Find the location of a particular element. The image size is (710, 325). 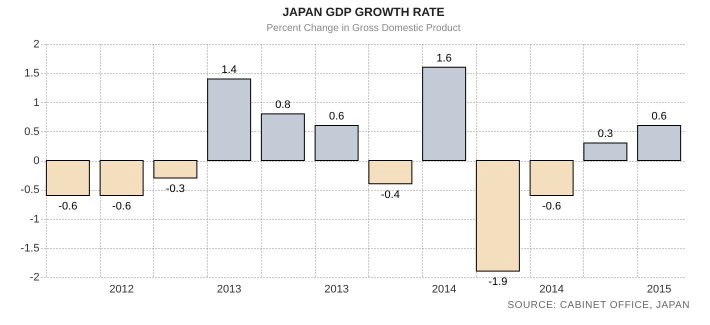

y-tick-label: 2 is located at coordinates (36, 44).